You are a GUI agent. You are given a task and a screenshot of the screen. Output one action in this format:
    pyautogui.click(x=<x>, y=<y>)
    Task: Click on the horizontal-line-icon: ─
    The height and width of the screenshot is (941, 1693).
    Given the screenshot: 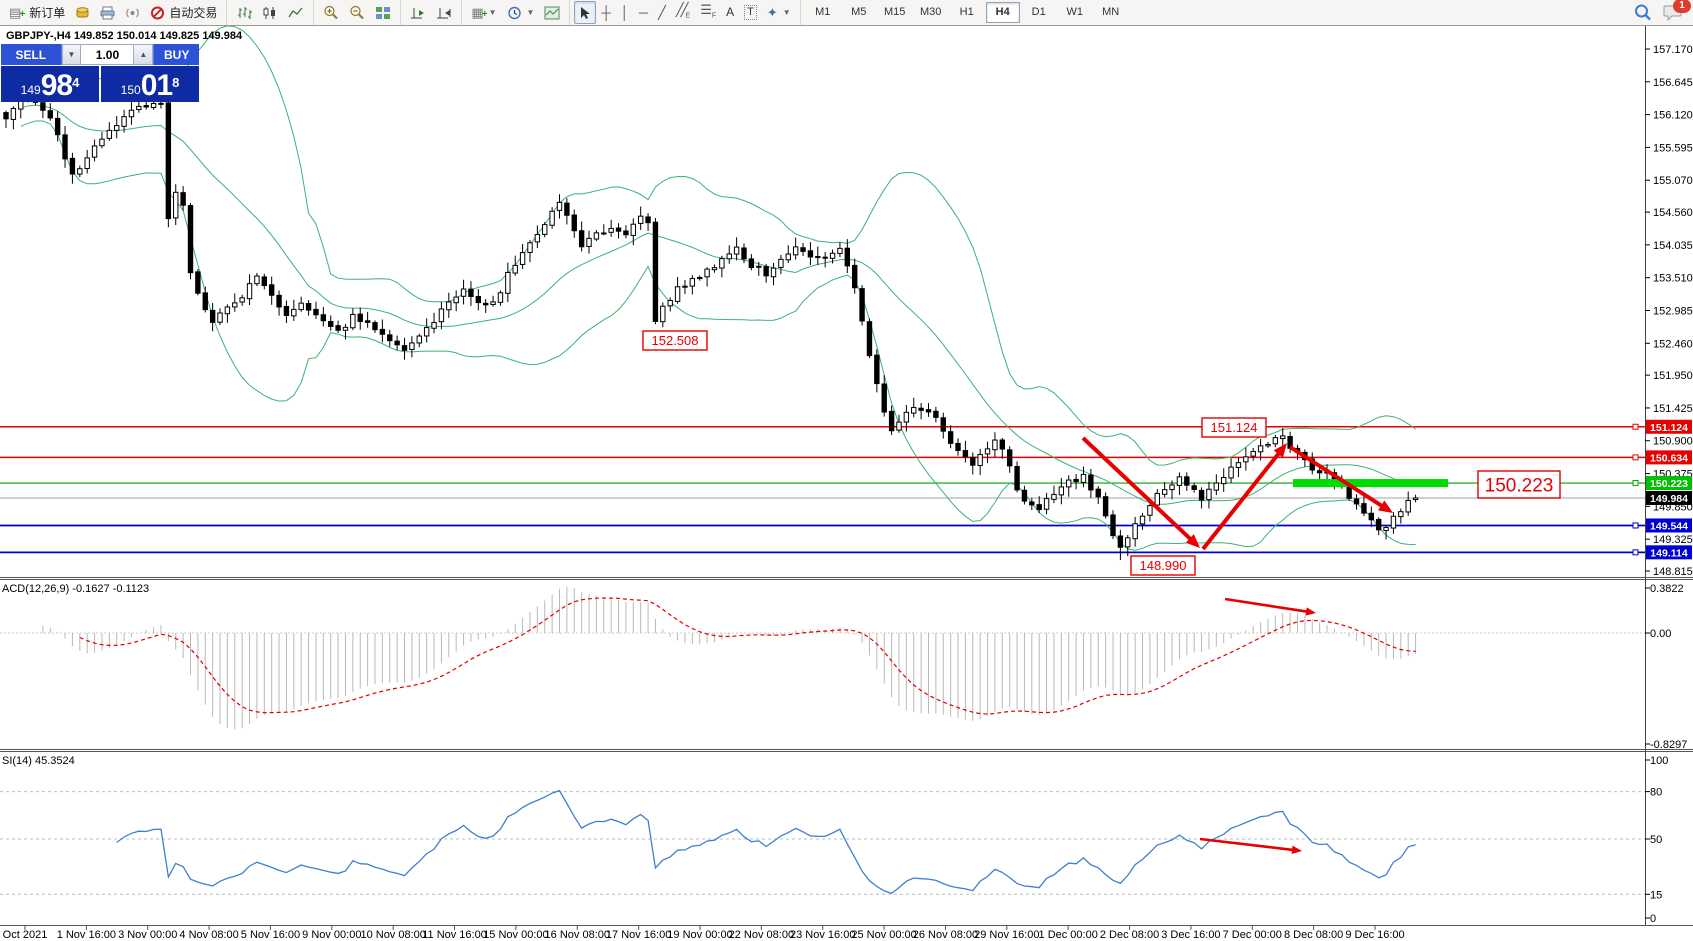 What is the action you would take?
    pyautogui.click(x=643, y=12)
    